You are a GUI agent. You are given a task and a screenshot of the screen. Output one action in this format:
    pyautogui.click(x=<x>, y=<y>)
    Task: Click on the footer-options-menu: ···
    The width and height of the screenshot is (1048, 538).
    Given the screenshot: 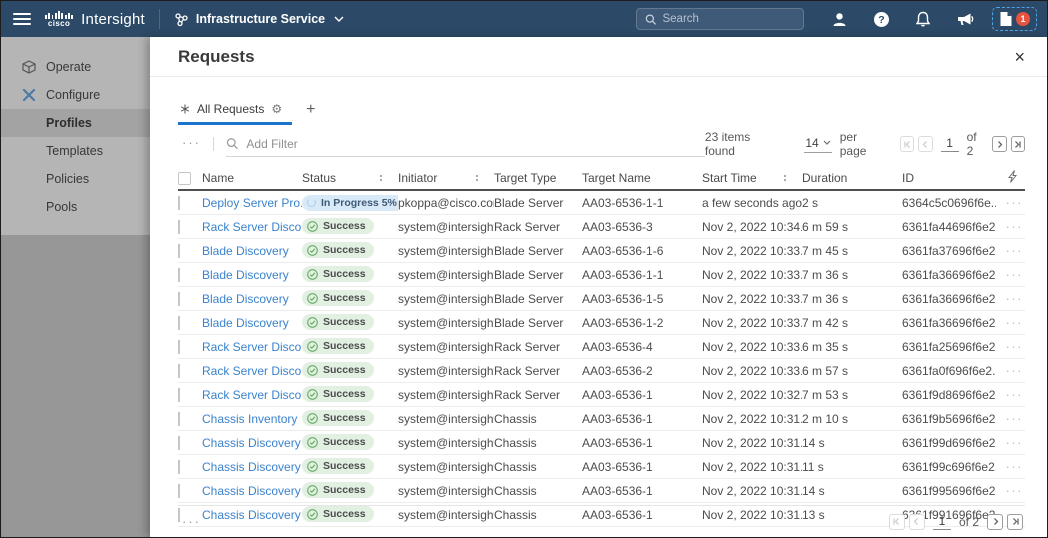 What is the action you would take?
    pyautogui.click(x=191, y=521)
    